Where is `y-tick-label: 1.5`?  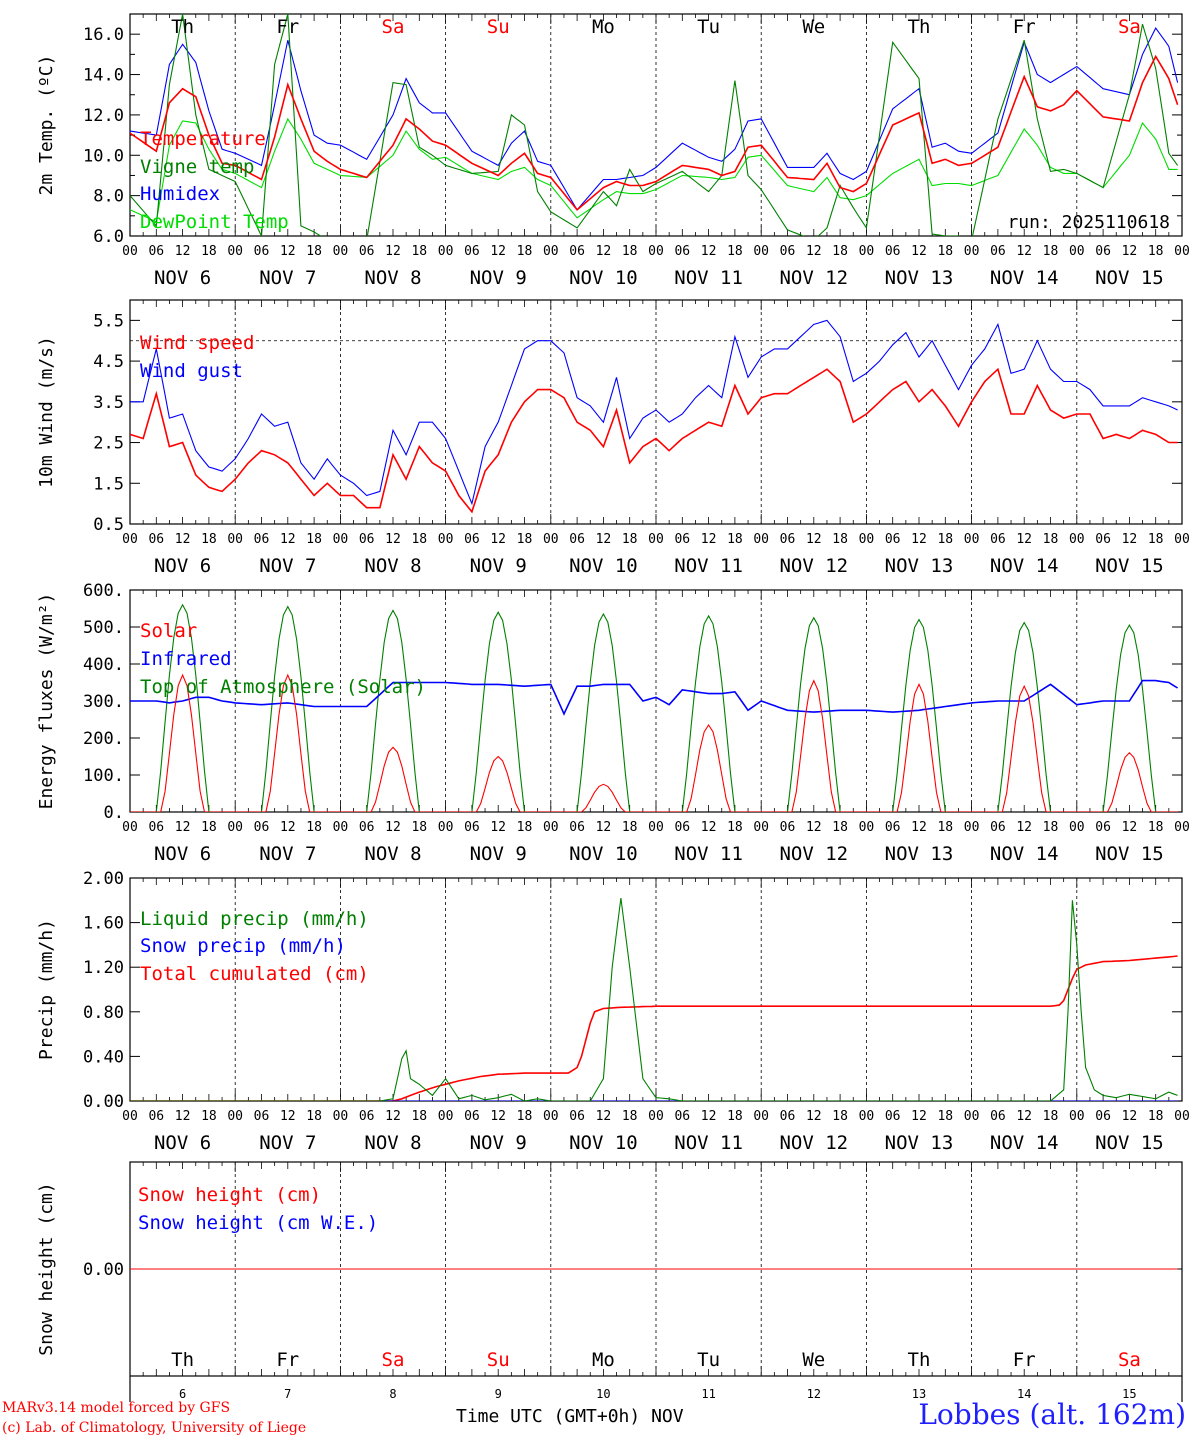
y-tick-label: 1.5 is located at coordinates (108, 484).